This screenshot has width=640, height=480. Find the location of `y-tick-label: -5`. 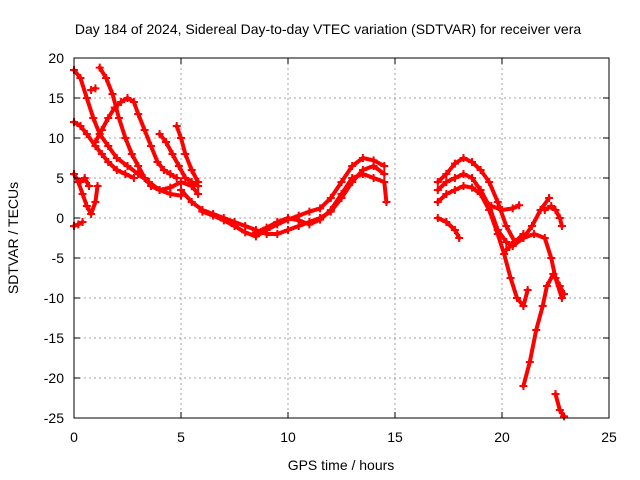

y-tick-label: -5 is located at coordinates (58, 258).